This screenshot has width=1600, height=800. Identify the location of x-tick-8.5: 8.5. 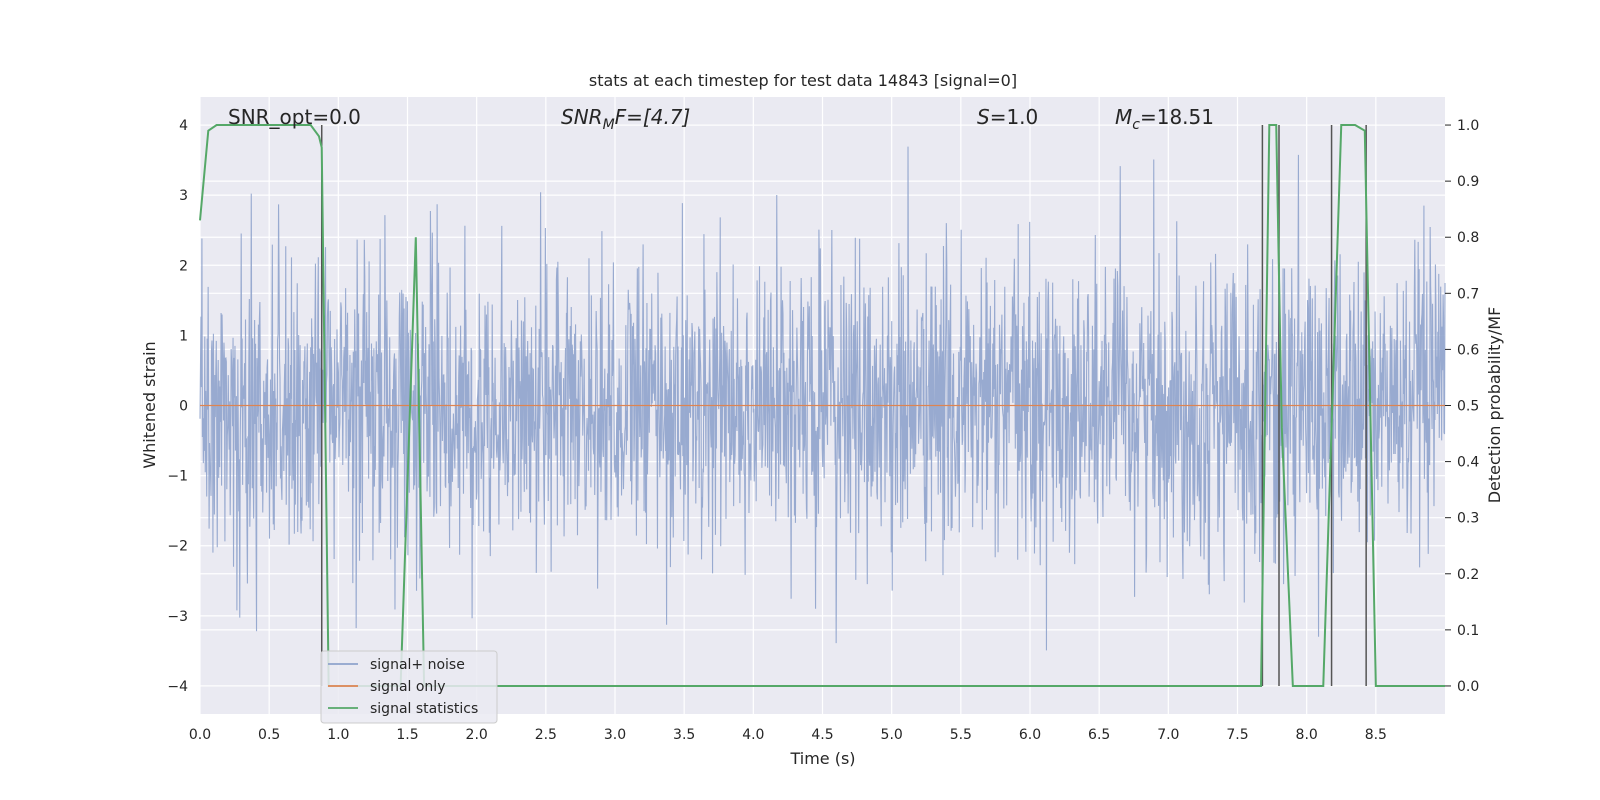
(1376, 735).